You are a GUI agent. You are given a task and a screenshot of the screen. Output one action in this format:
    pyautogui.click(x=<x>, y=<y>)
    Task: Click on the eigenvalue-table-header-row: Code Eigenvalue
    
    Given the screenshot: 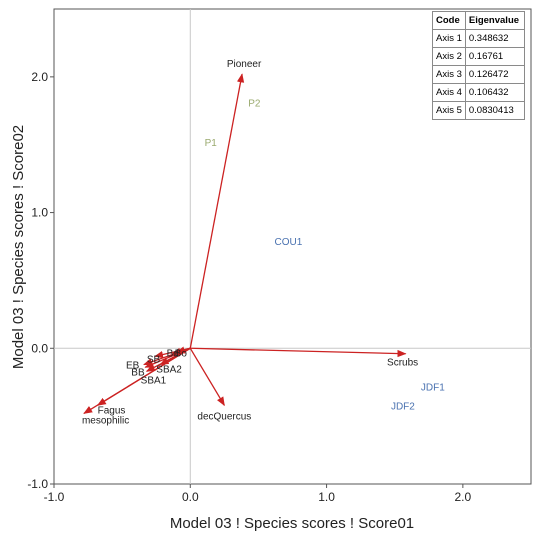 What is the action you would take?
    pyautogui.click(x=478, y=20)
    